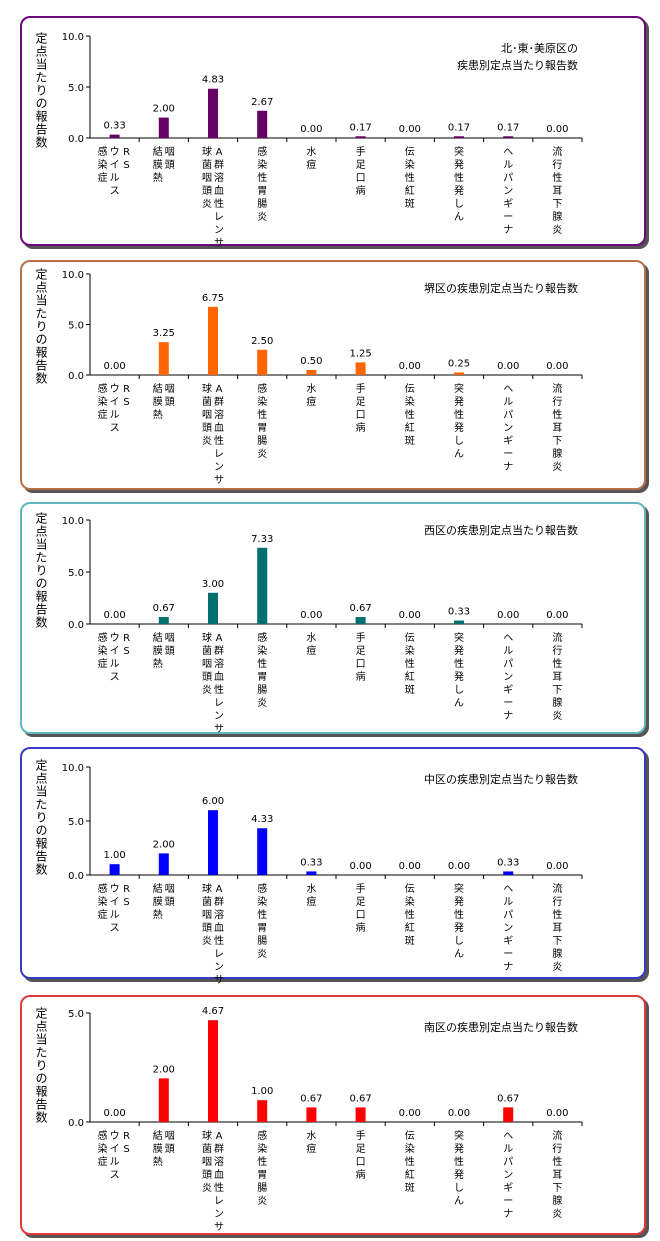 This screenshot has width=660, height=1241. What do you see at coordinates (501, 530) in the screenshot?
I see `chart-title: 西区の疾患別定点当たり報告数` at bounding box center [501, 530].